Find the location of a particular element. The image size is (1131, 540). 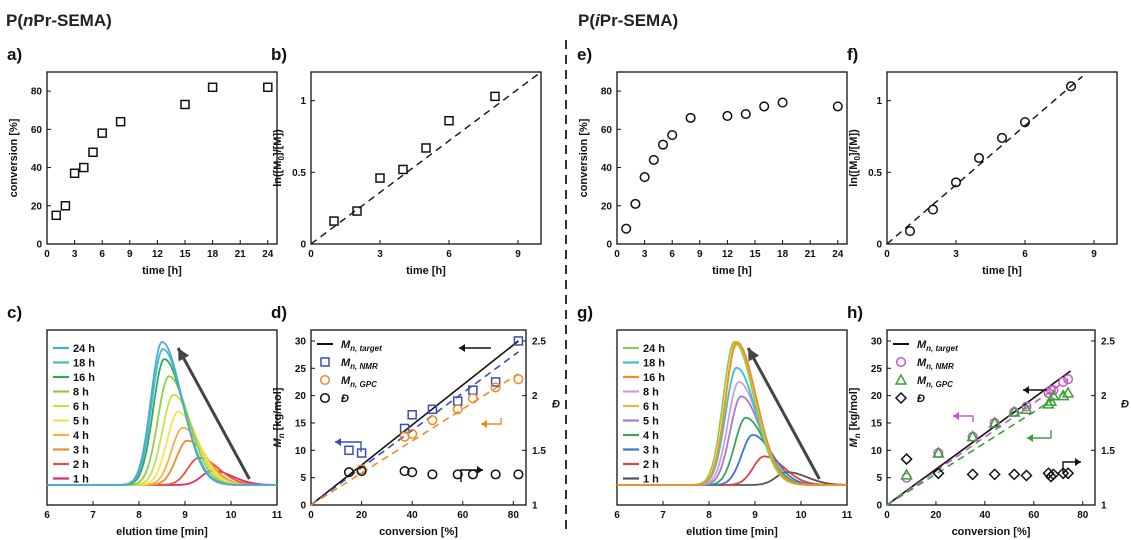

nmr-point is located at coordinates (518, 341).